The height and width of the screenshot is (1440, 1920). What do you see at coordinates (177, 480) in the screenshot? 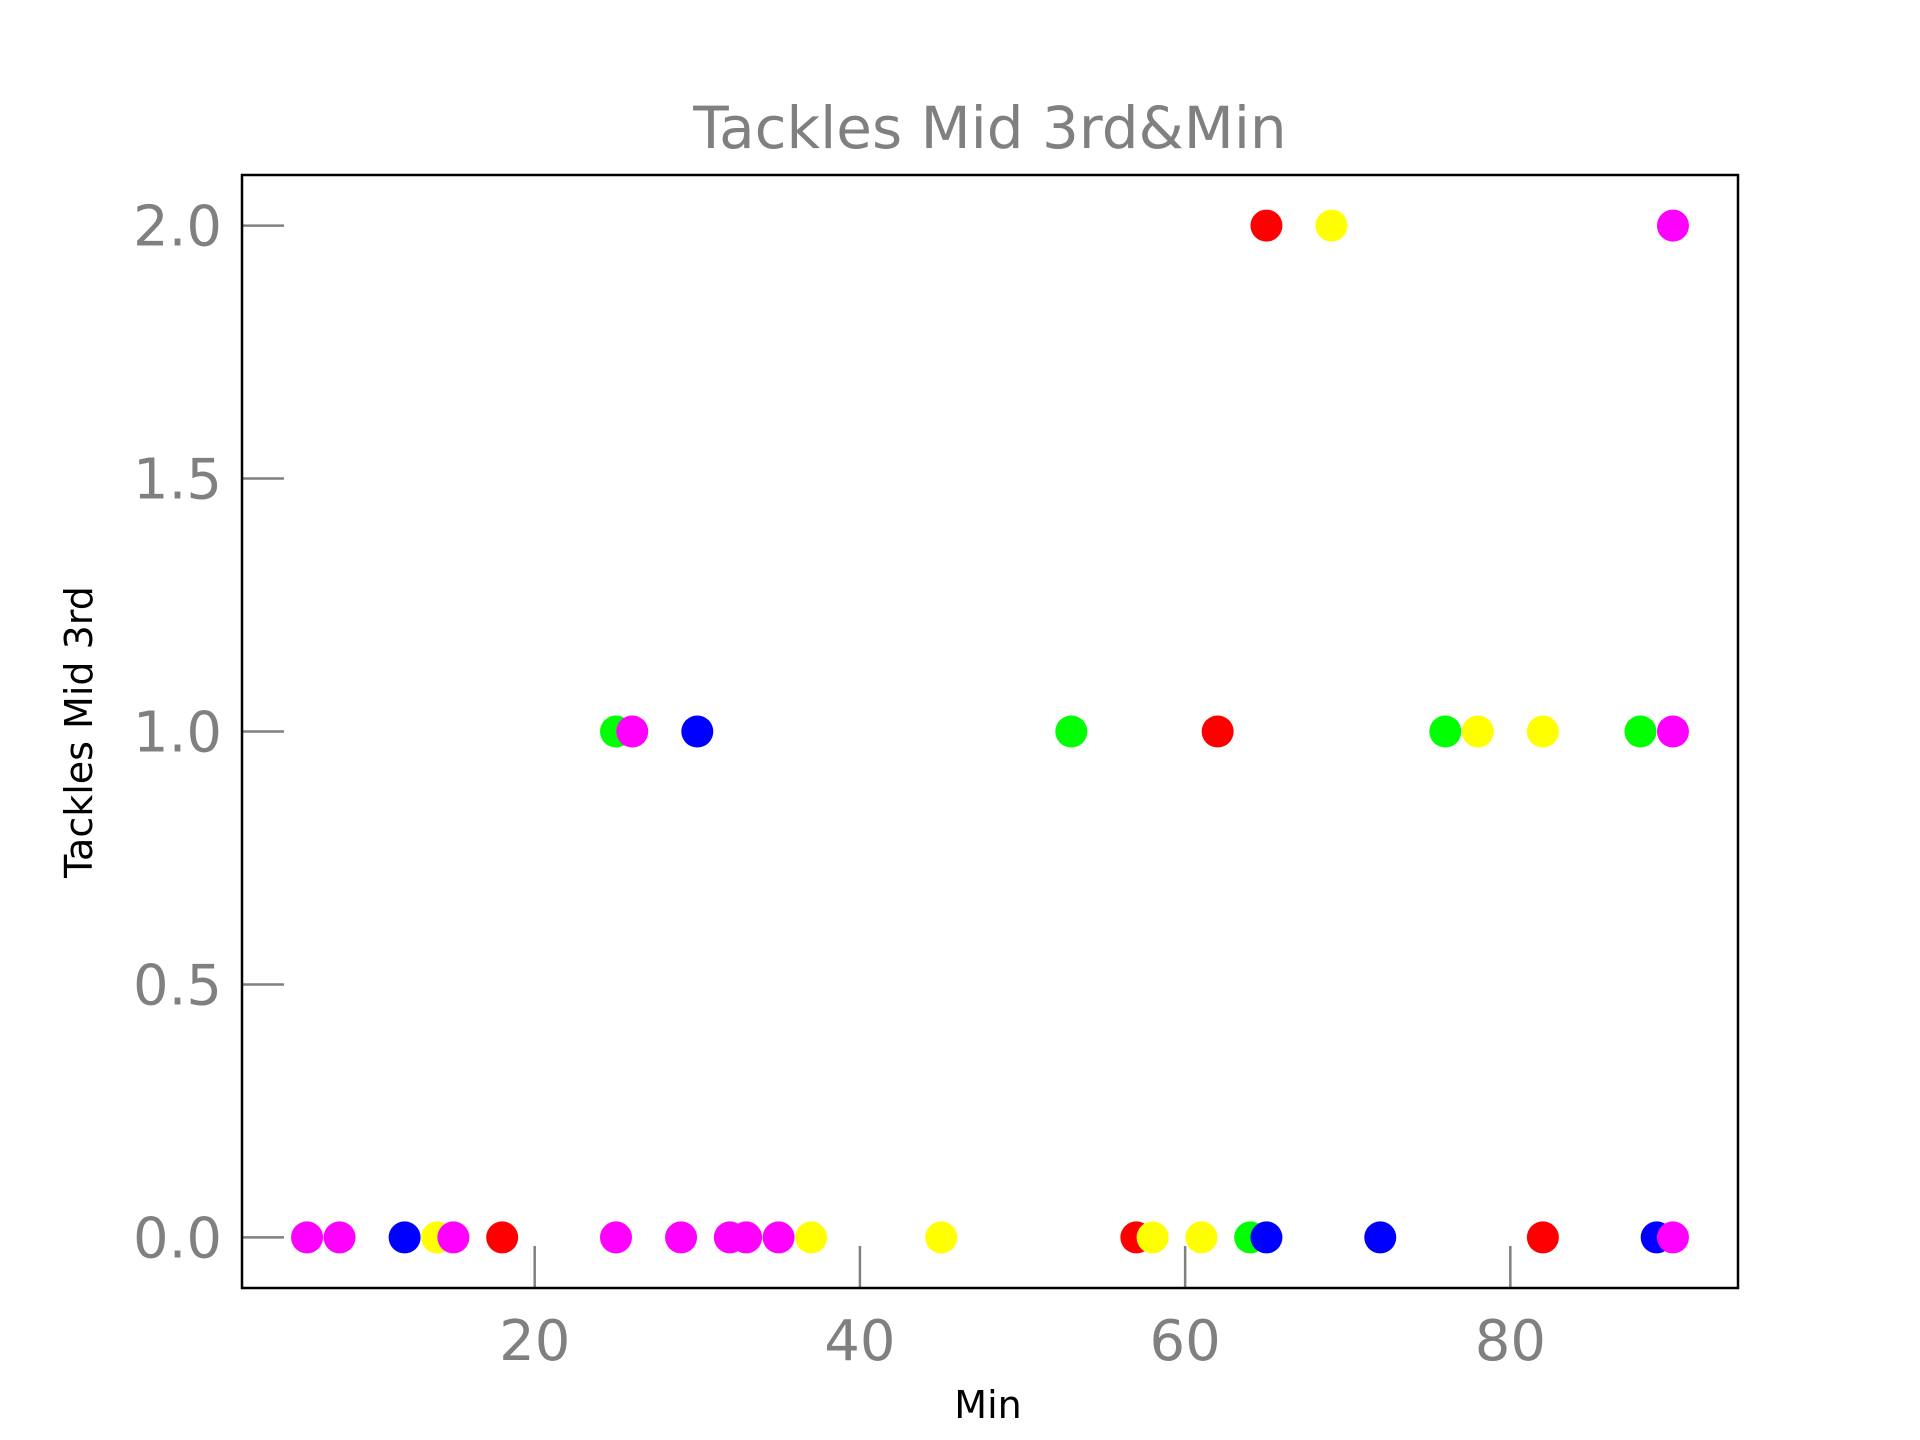
I see `y-tick-label: 1.5` at bounding box center [177, 480].